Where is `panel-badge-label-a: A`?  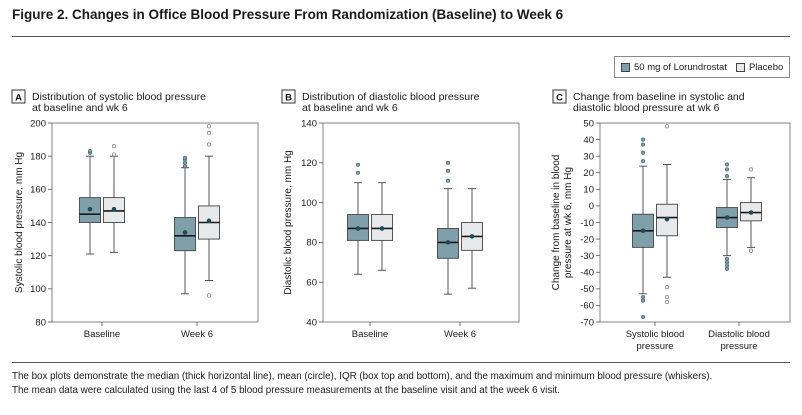 panel-badge-label-a: A is located at coordinates (18, 98).